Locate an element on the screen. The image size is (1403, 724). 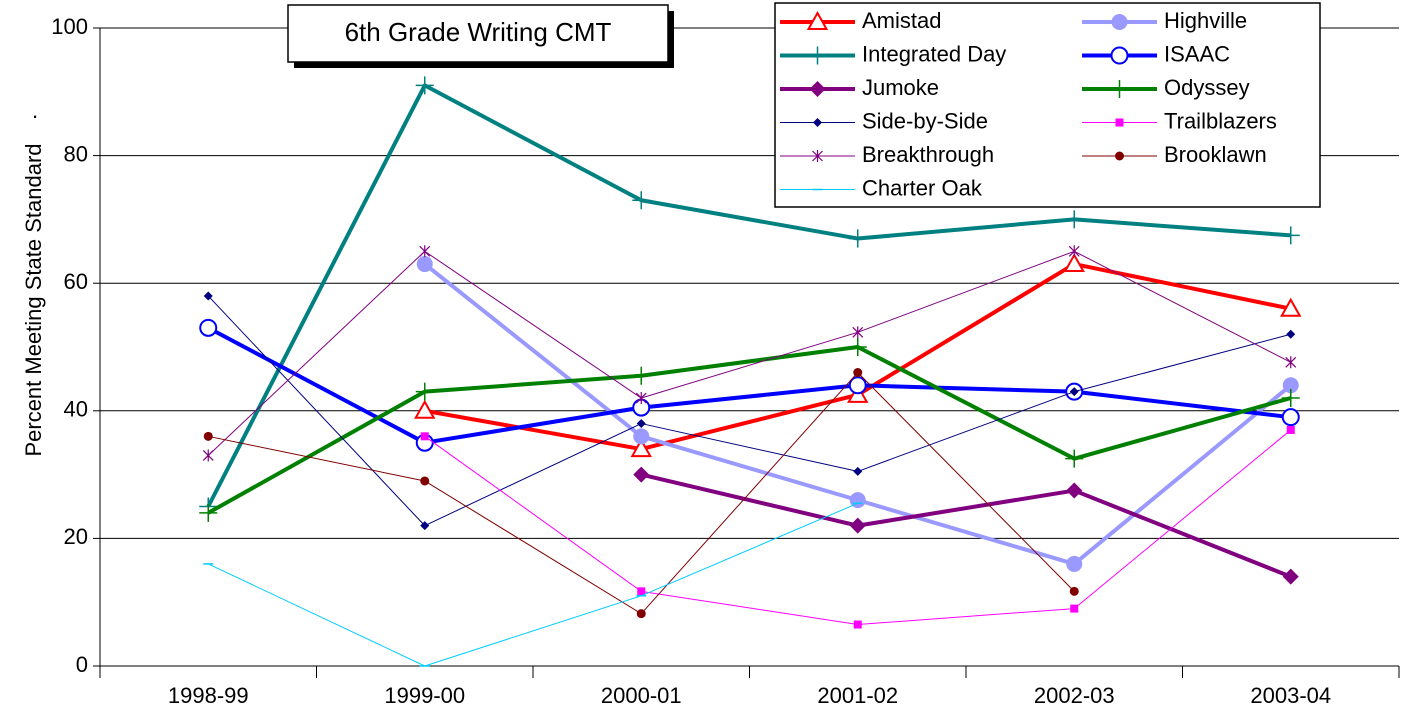
legend-label: Odyssey is located at coordinates (1207, 87).